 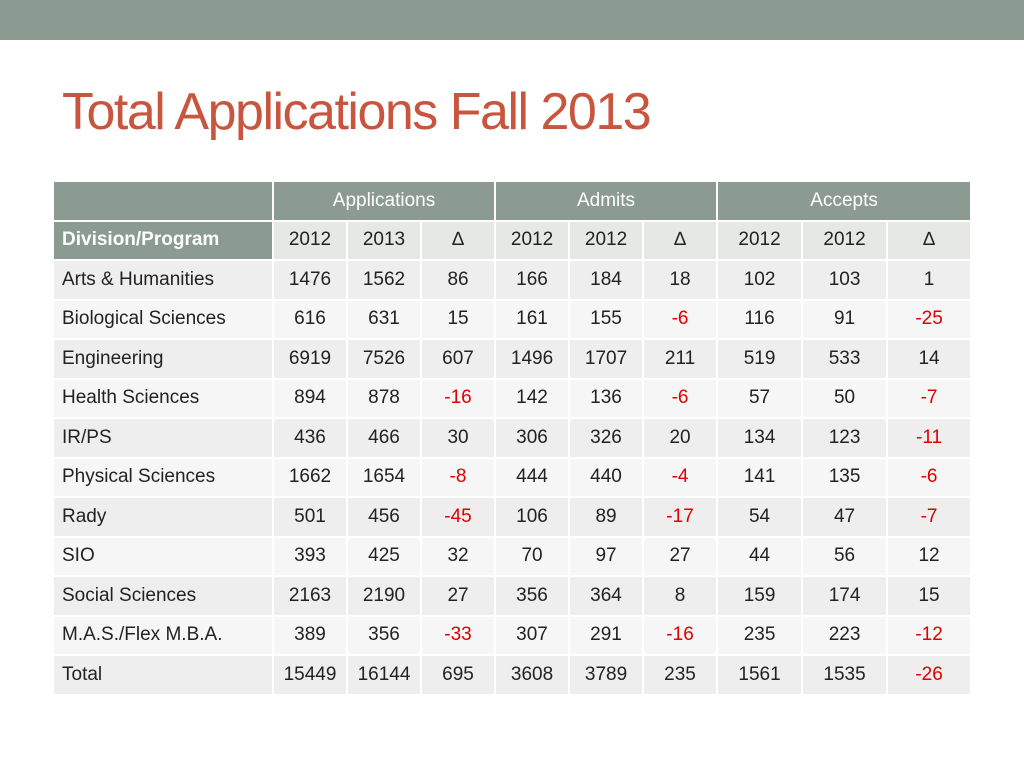 I want to click on table-cell: 223, so click(x=845, y=635).